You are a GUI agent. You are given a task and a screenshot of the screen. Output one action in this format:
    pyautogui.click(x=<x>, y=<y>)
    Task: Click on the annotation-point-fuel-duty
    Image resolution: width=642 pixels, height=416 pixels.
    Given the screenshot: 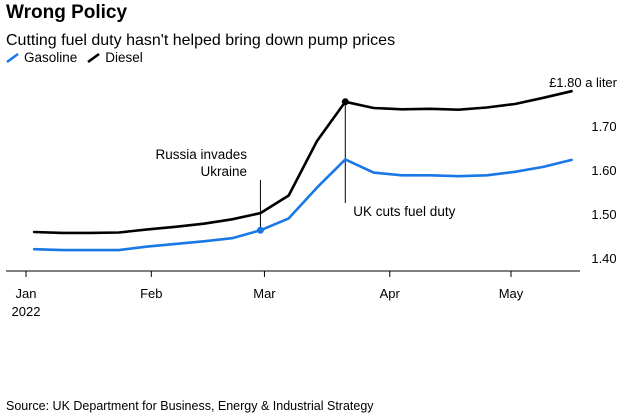 What is the action you would take?
    pyautogui.click(x=345, y=102)
    